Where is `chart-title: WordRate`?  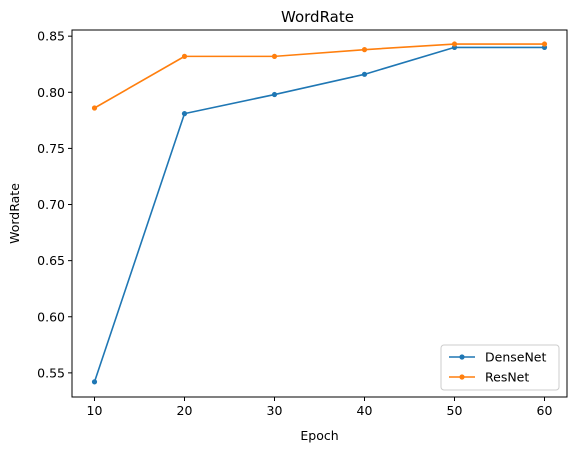 chart-title: WordRate is located at coordinates (317, 17).